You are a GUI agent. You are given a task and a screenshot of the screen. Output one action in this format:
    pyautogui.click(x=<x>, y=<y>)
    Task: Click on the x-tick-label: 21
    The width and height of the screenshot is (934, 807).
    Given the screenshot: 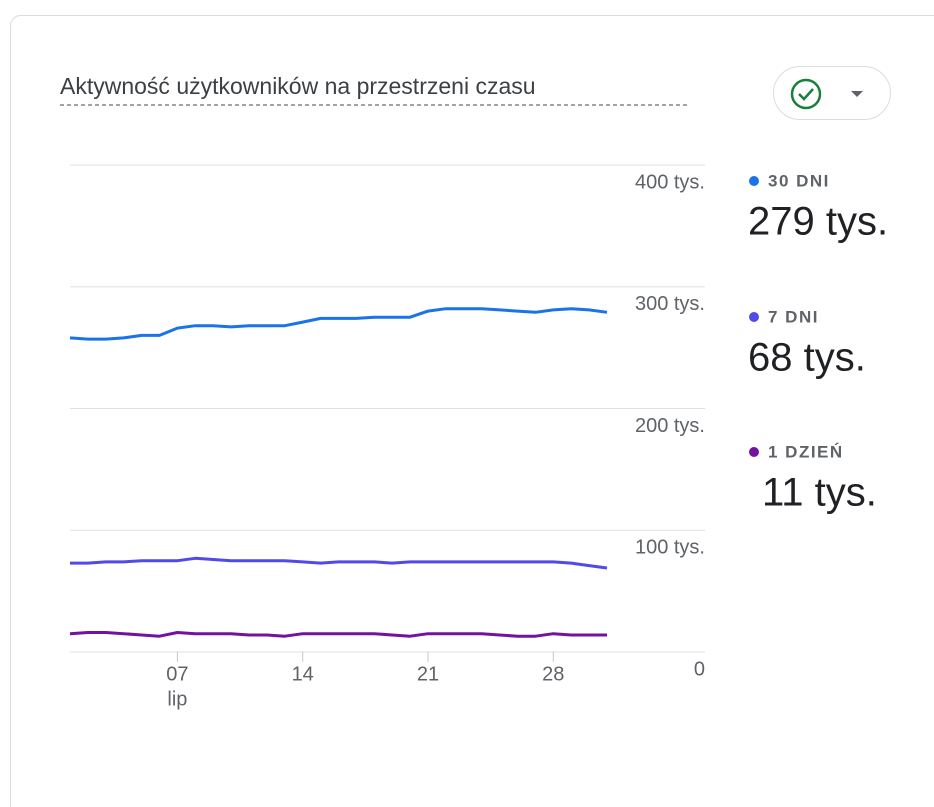 What is the action you would take?
    pyautogui.click(x=428, y=674)
    